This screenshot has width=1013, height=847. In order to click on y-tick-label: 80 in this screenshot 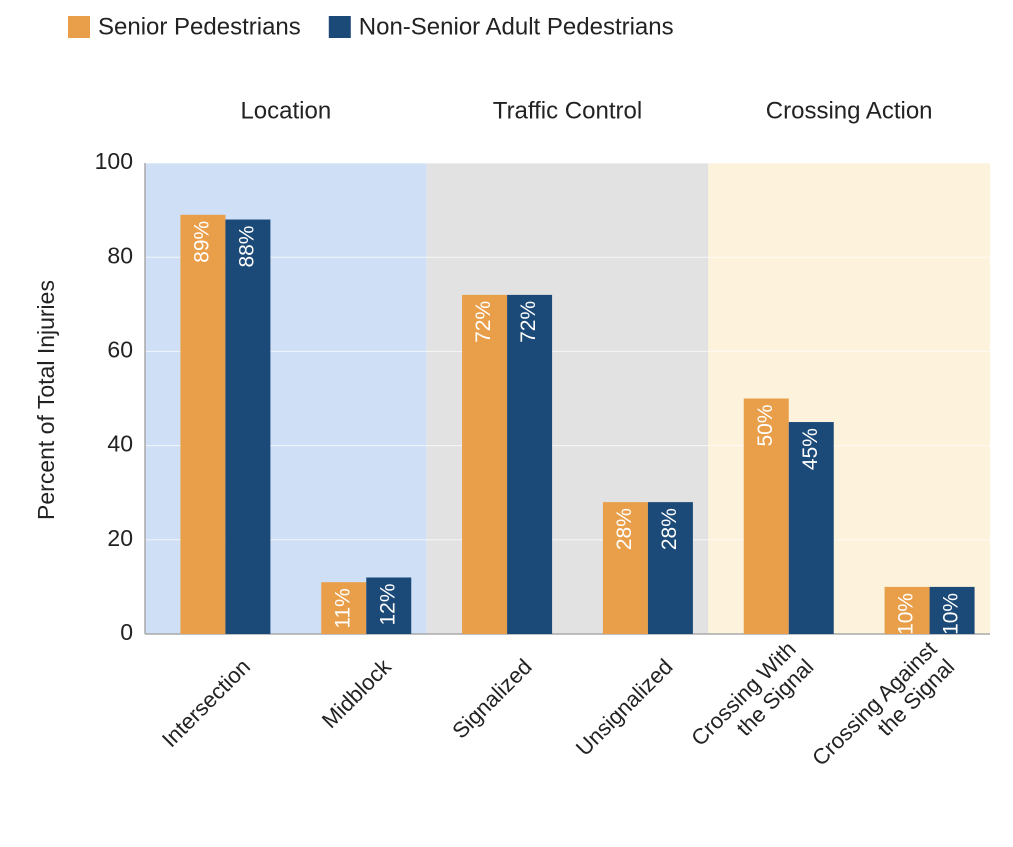, I will do `click(120, 255)`.